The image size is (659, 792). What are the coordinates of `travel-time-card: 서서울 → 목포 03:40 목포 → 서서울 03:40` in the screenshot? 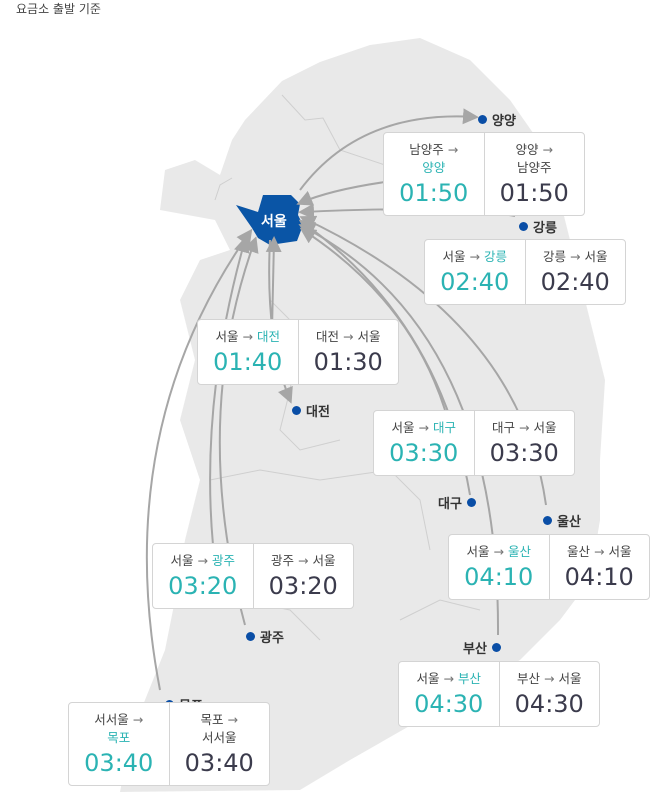 It's located at (169, 744).